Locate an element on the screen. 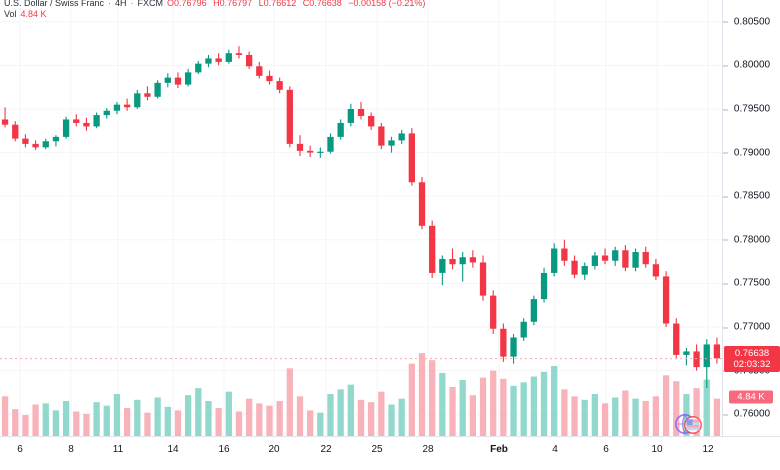  current-price-badge: 0.76638 02:03:32 is located at coordinates (752, 358).